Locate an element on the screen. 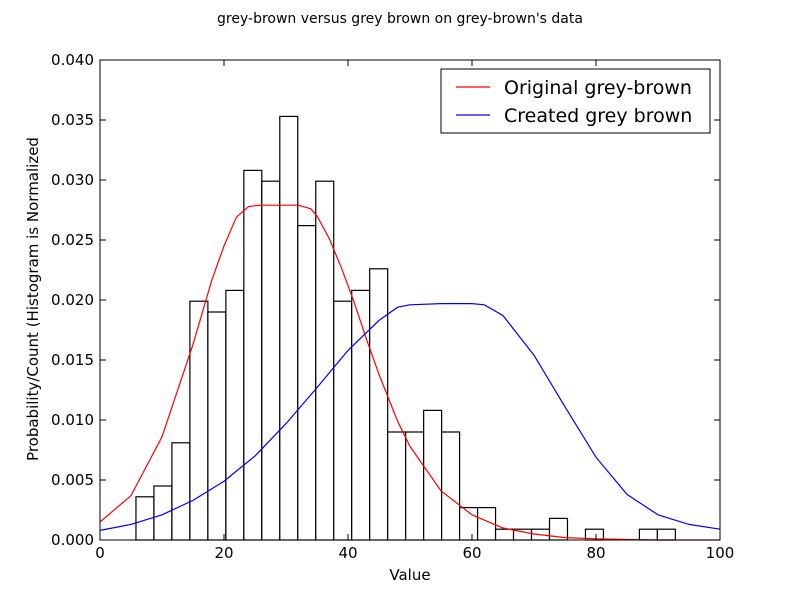 The height and width of the screenshot is (600, 800). y-tick-label: 0.010 is located at coordinates (72, 420).